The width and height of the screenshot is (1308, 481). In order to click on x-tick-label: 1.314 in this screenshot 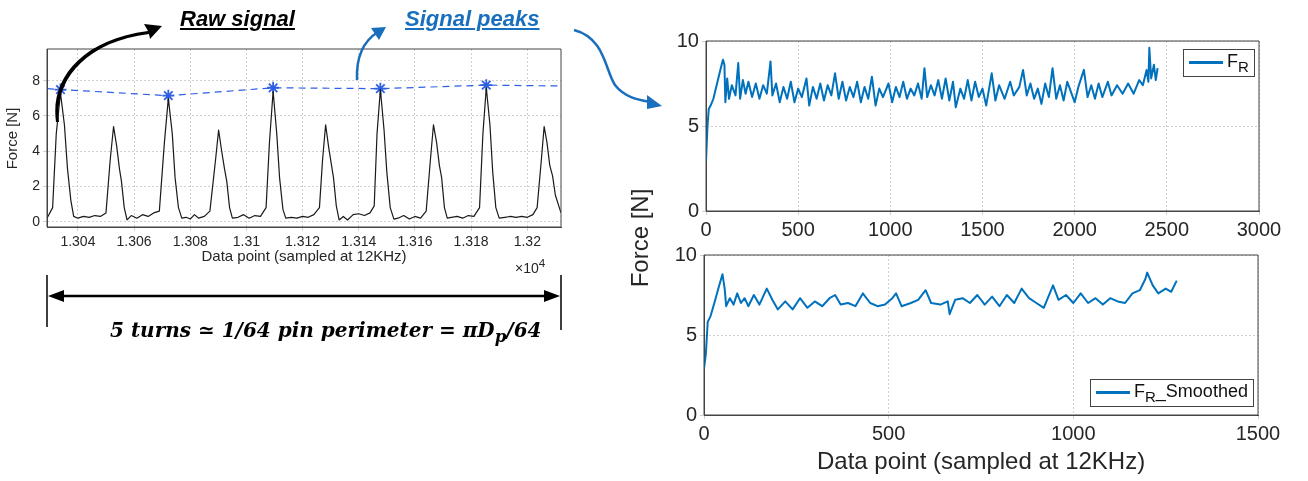, I will do `click(359, 241)`.